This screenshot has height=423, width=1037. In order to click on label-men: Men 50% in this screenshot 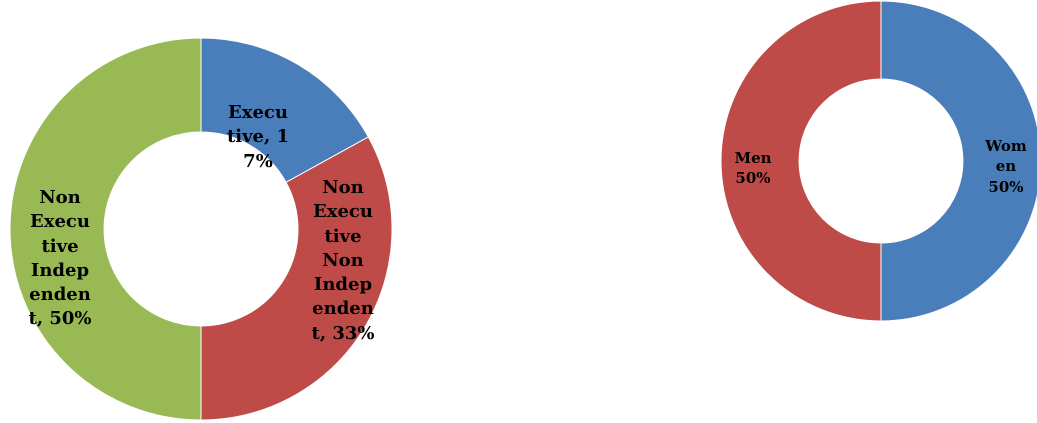, I will do `click(753, 168)`.